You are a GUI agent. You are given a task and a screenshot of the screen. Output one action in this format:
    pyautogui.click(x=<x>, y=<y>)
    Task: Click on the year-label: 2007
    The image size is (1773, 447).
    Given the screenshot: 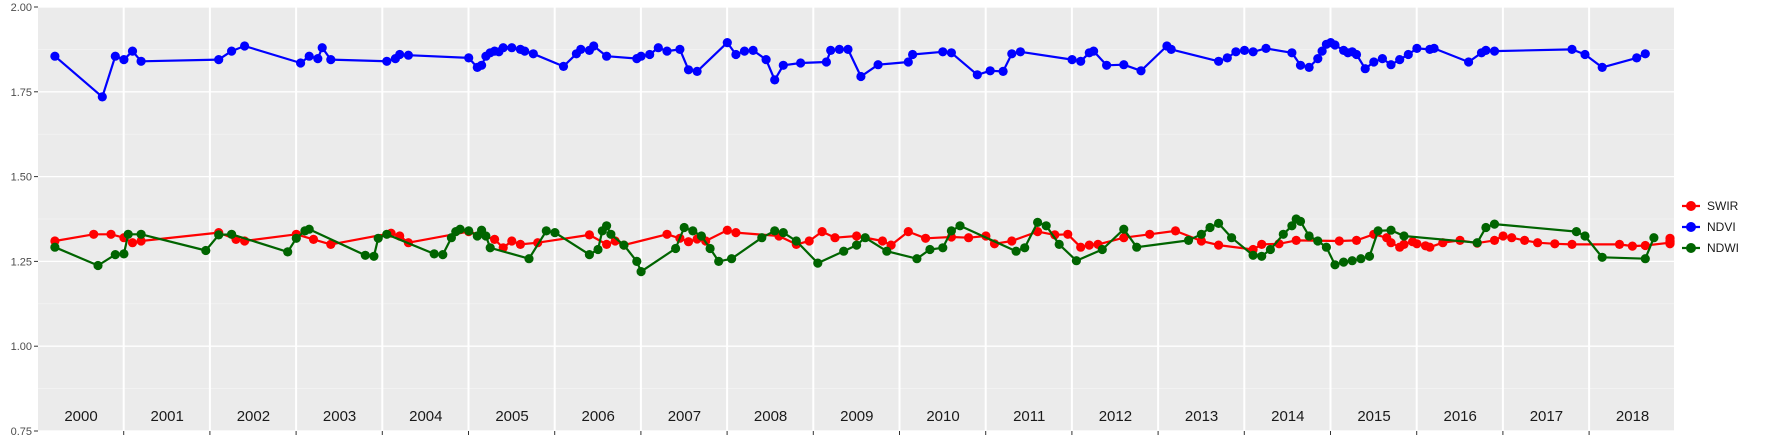 What is the action you would take?
    pyautogui.click(x=684, y=416)
    